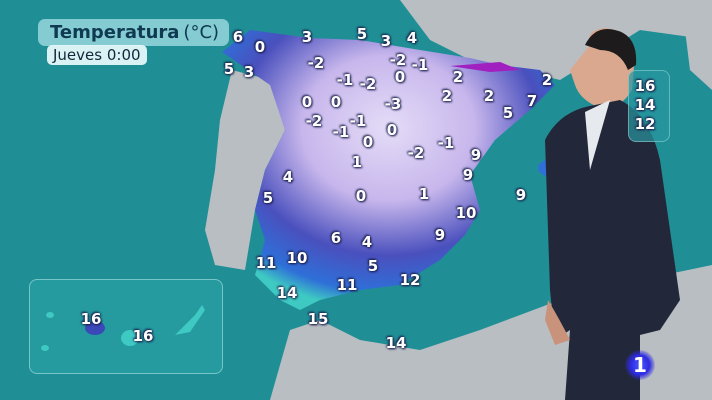  Describe the element at coordinates (485, 67) in the screenshot. I see `pyrenees-freezing` at that location.